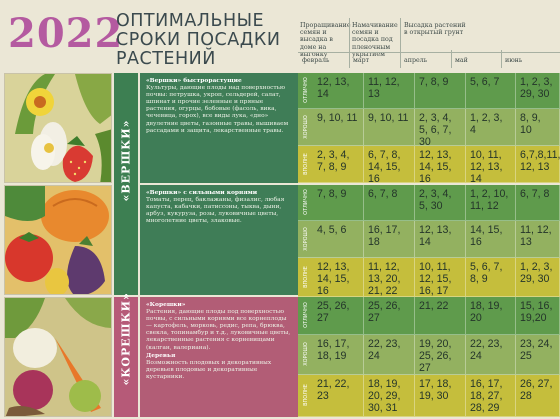 The height and width of the screenshot is (419, 560). I want to click on title-line-2: СРОКИ ПОСАДКИ, so click(198, 40).